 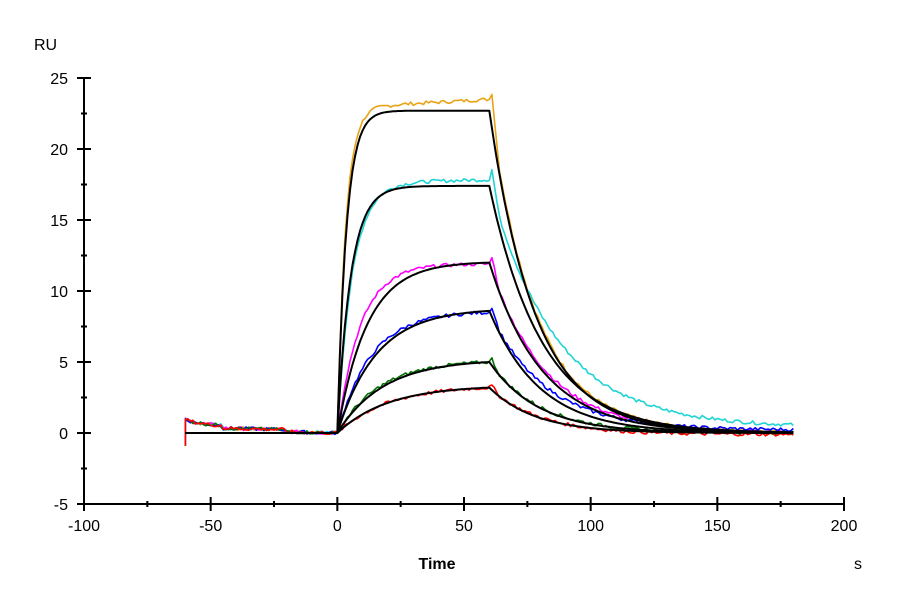 I want to click on y-tick-label: 5, so click(x=63, y=363).